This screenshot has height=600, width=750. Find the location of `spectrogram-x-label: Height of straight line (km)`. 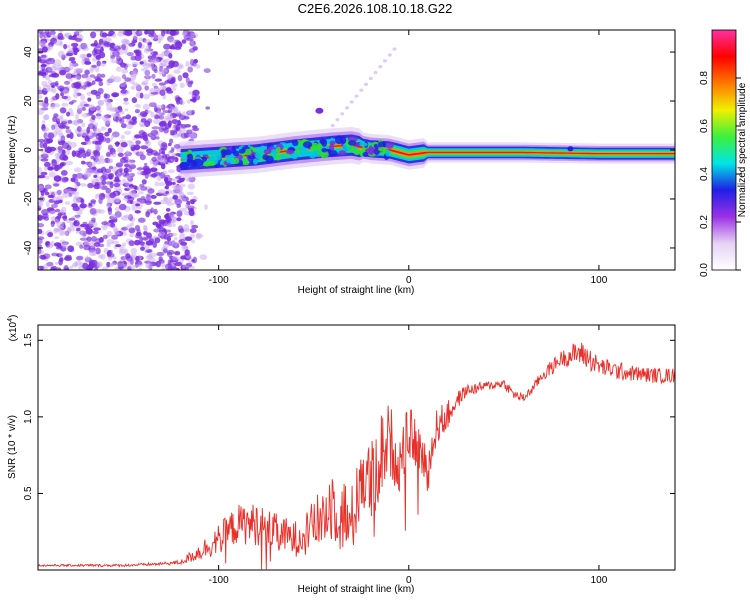

spectrogram-x-label: Height of straight line (km) is located at coordinates (356, 290).